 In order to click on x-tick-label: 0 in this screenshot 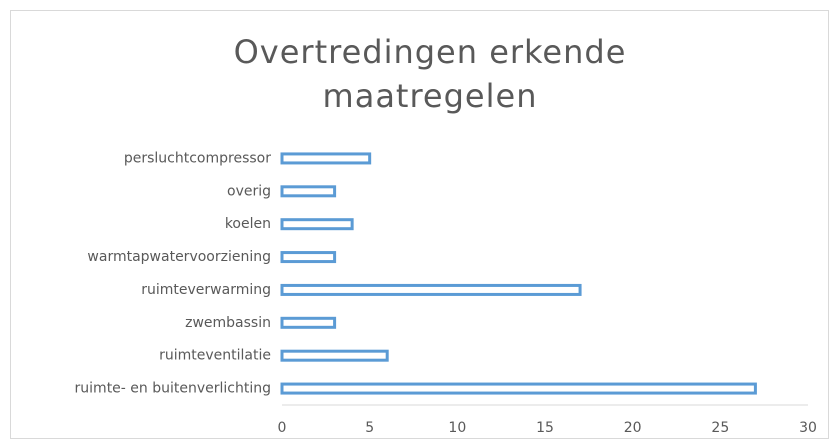, I will do `click(282, 428)`.